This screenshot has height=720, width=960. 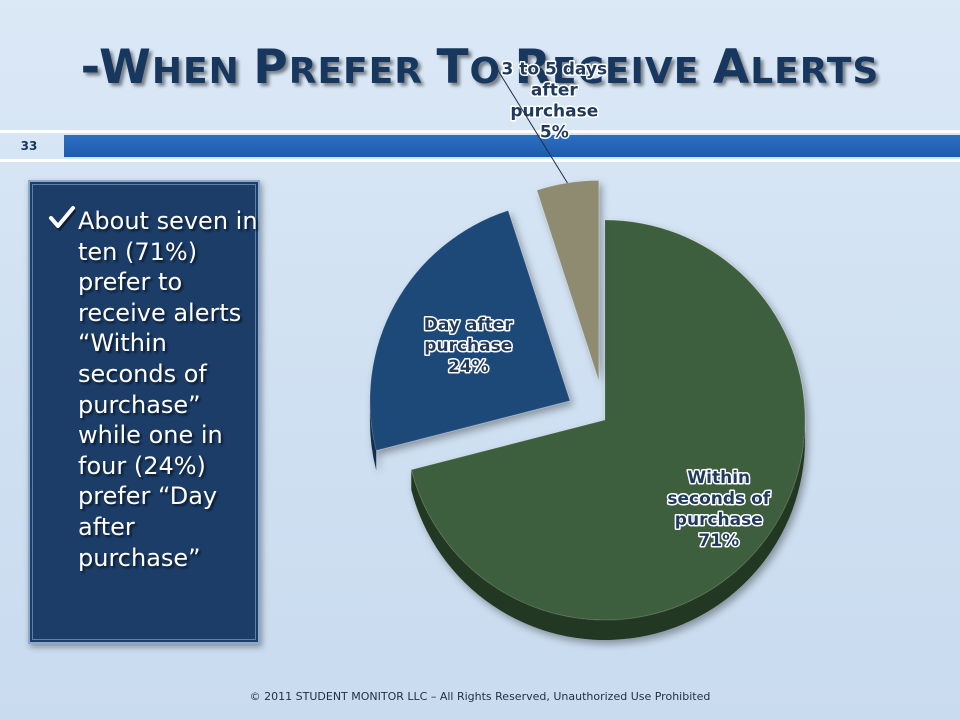 I want to click on leader-line, so click(x=530, y=124).